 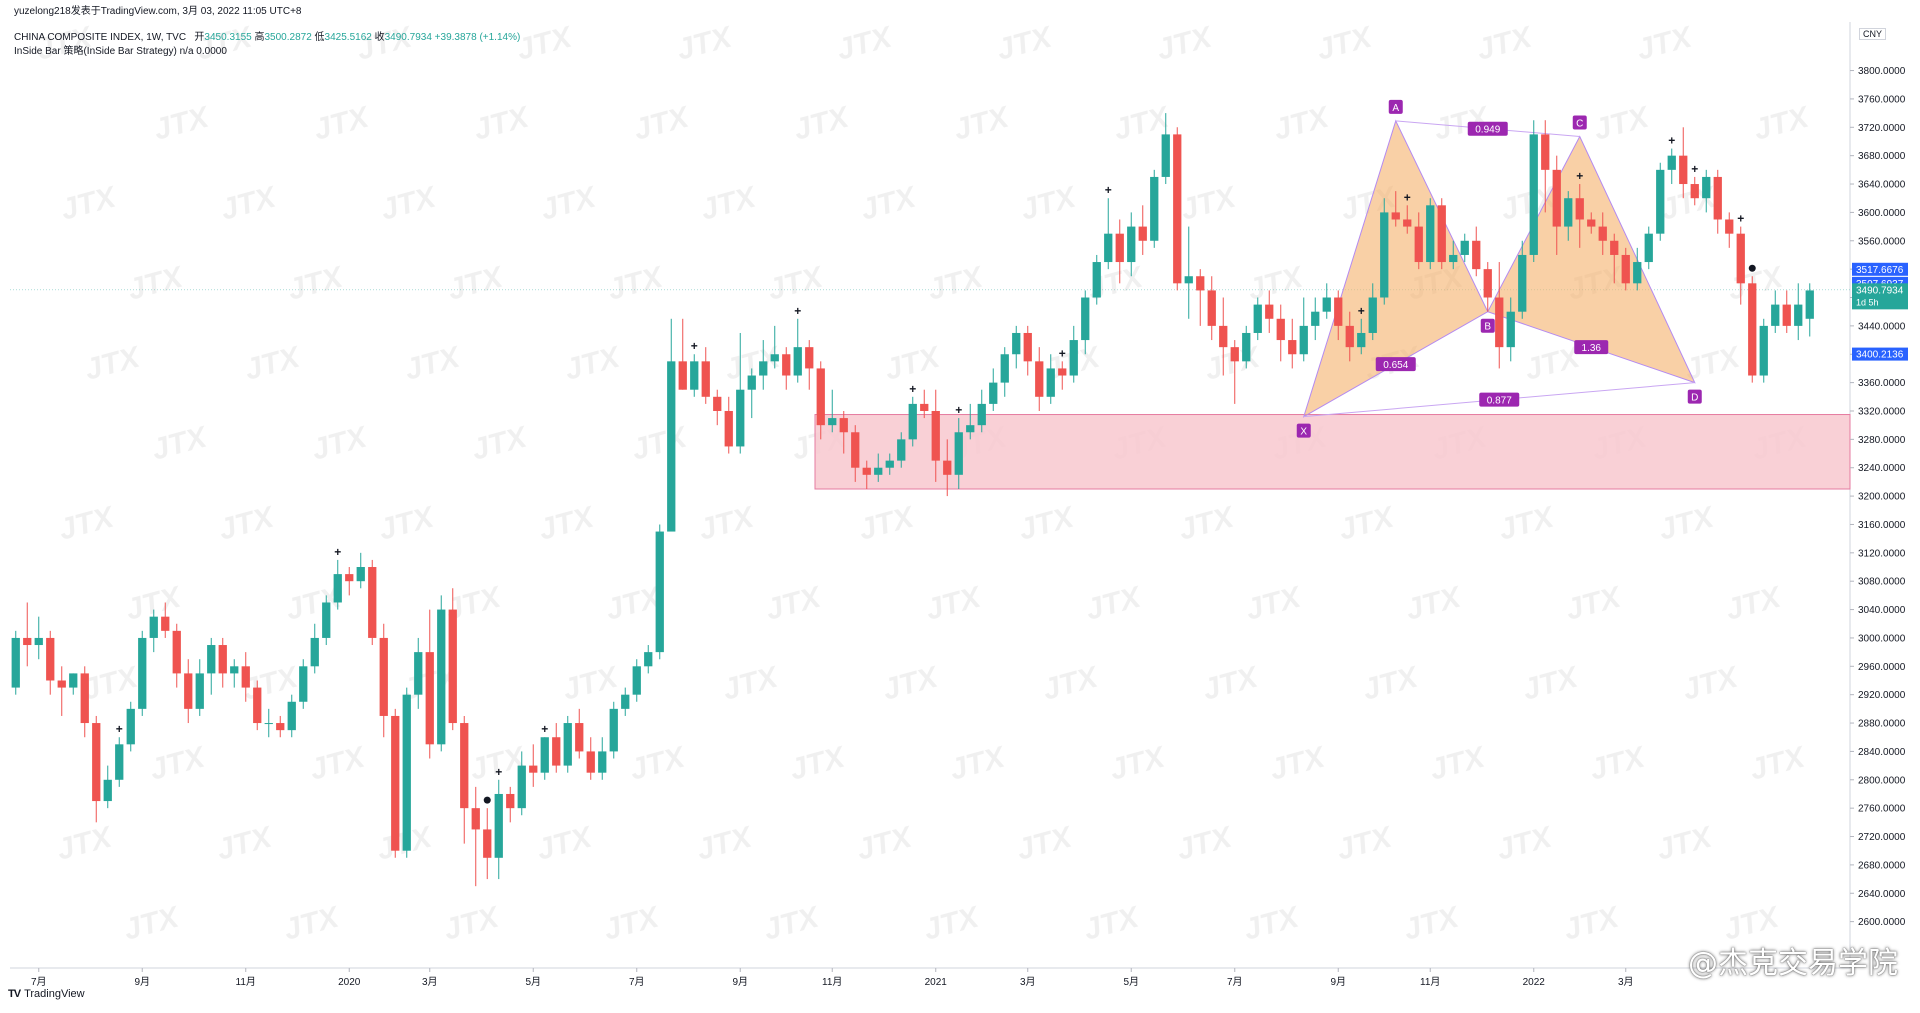 What do you see at coordinates (1882, 553) in the screenshot?
I see `price-tick-label: 3120.0000` at bounding box center [1882, 553].